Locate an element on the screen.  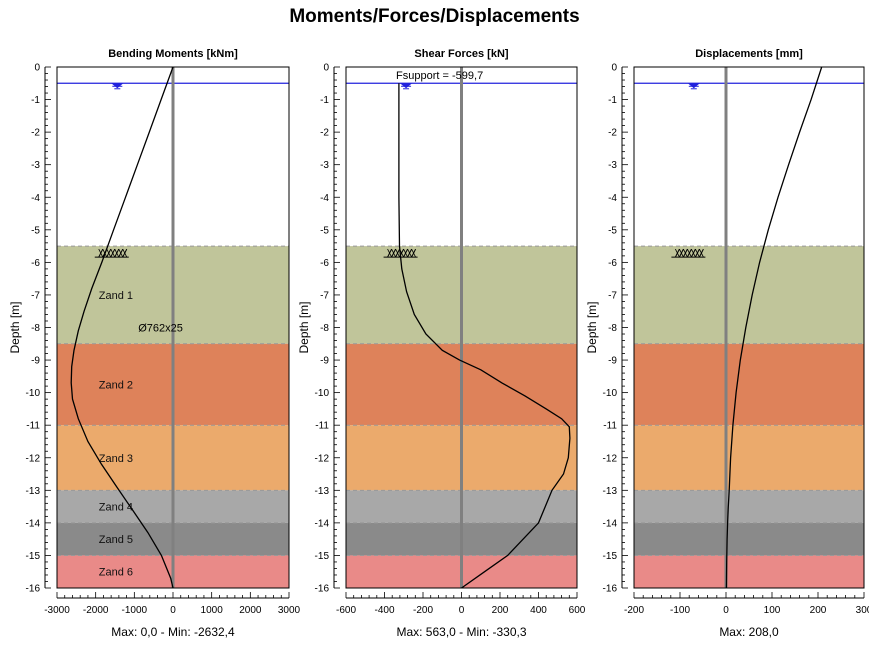
x-tick-label: 400 is located at coordinates (538, 610).